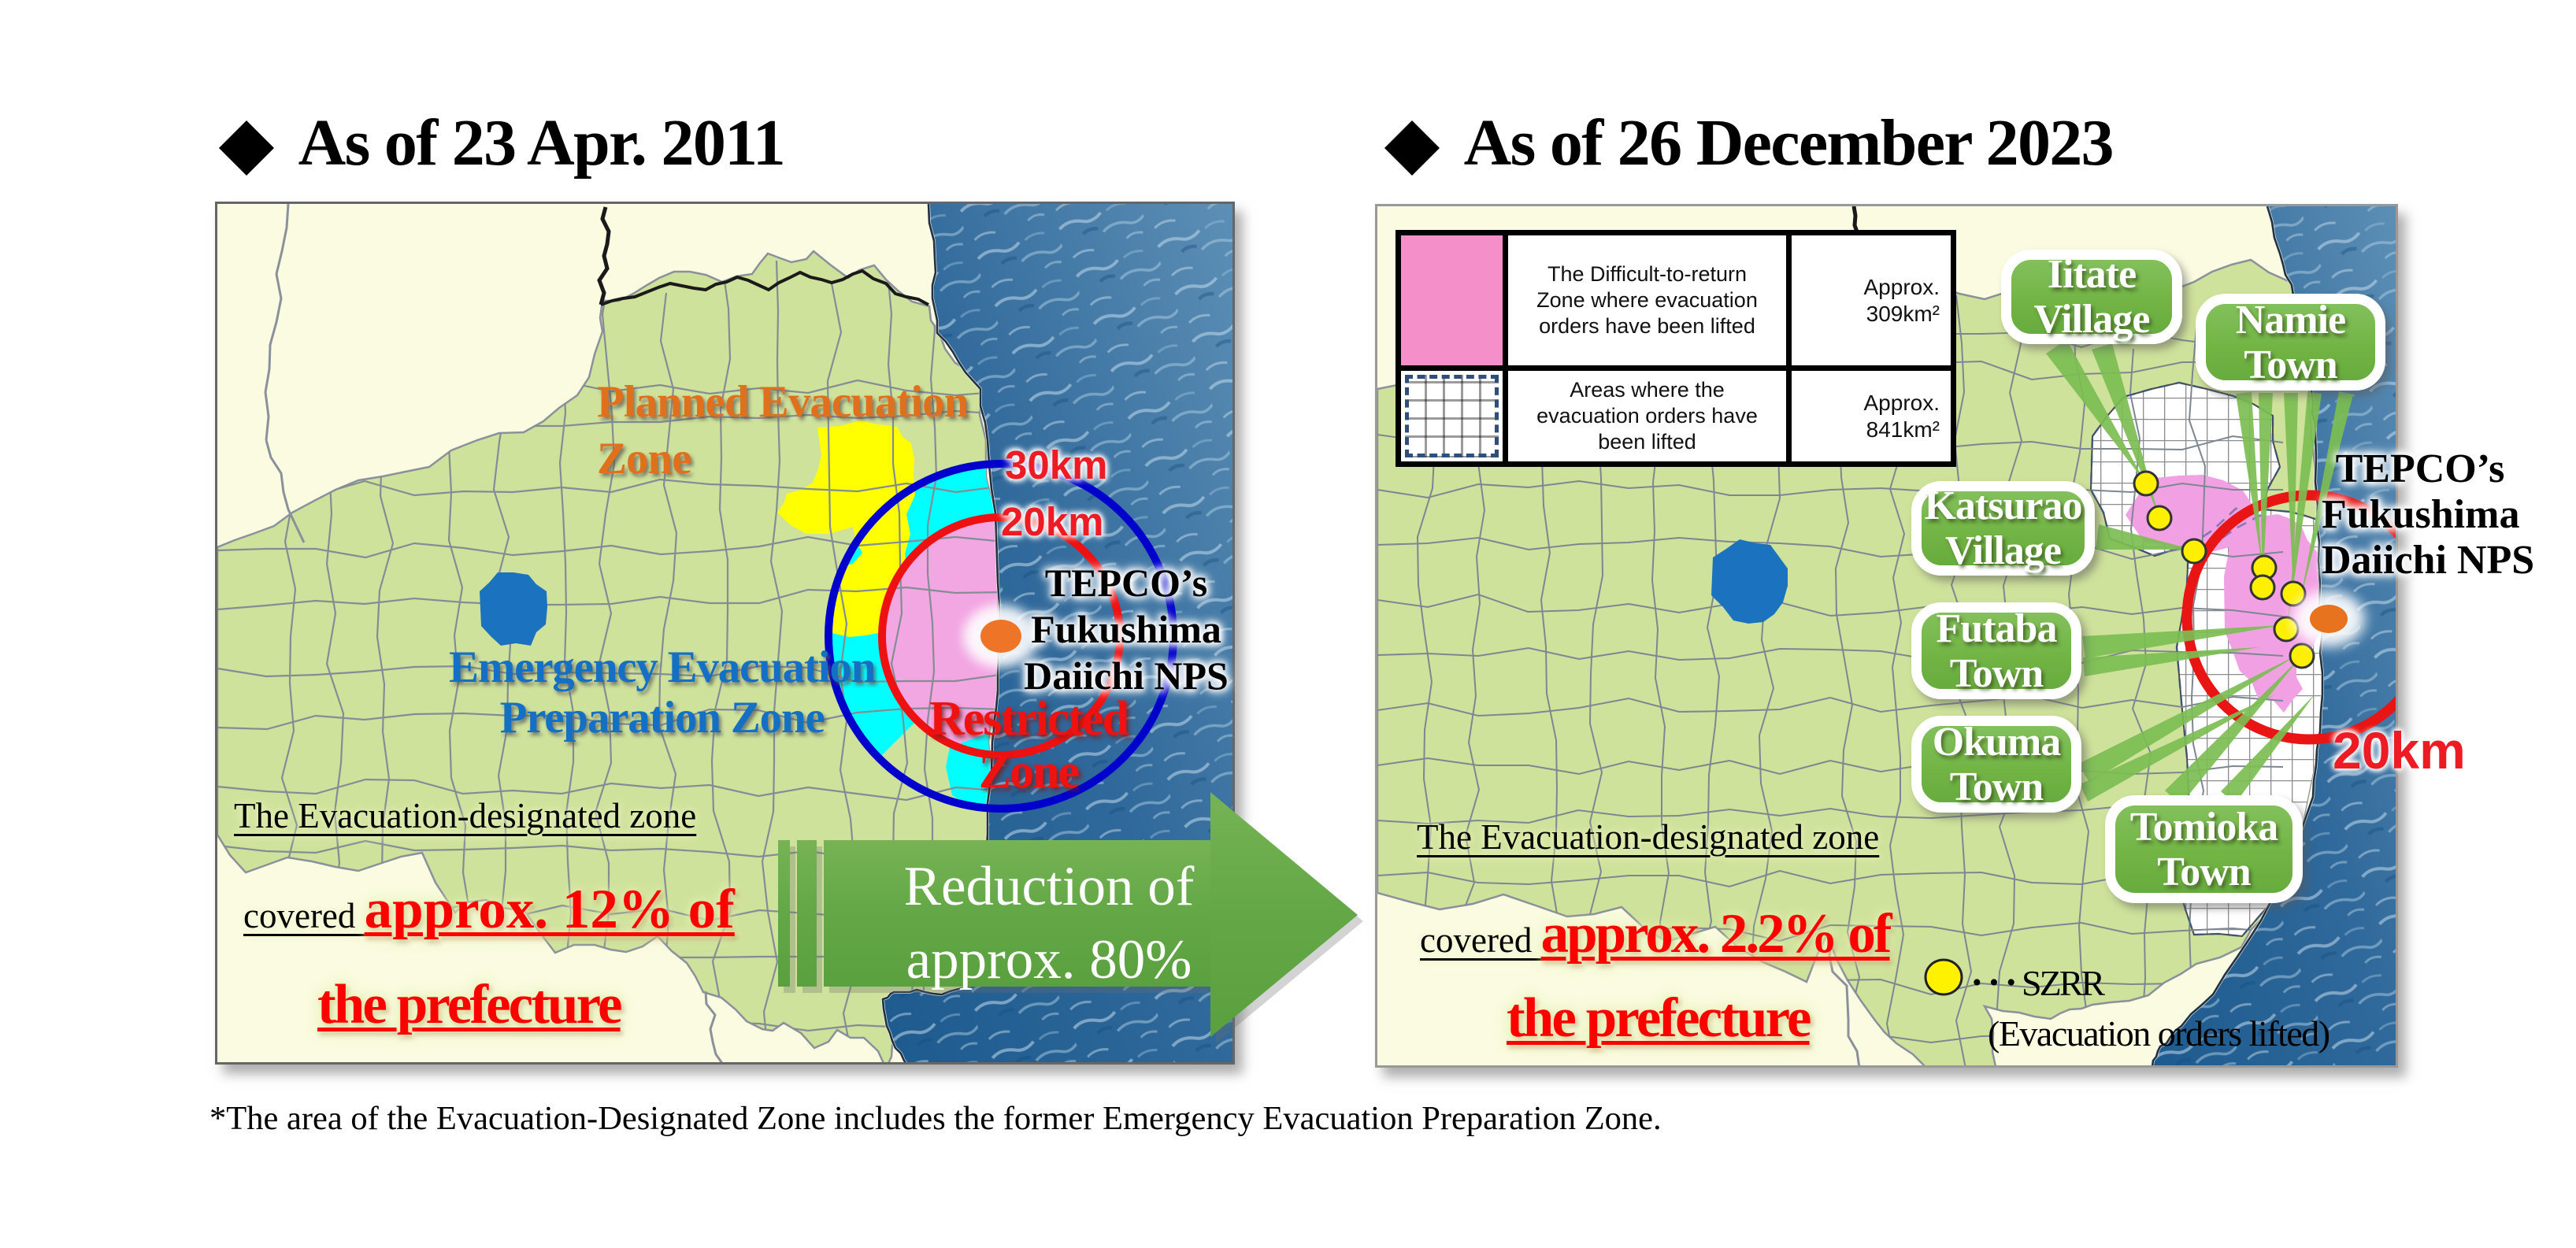 Image resolution: width=2576 pixels, height=1248 pixels. What do you see at coordinates (1049, 887) in the screenshot?
I see `svg-text: Reduction of` at bounding box center [1049, 887].